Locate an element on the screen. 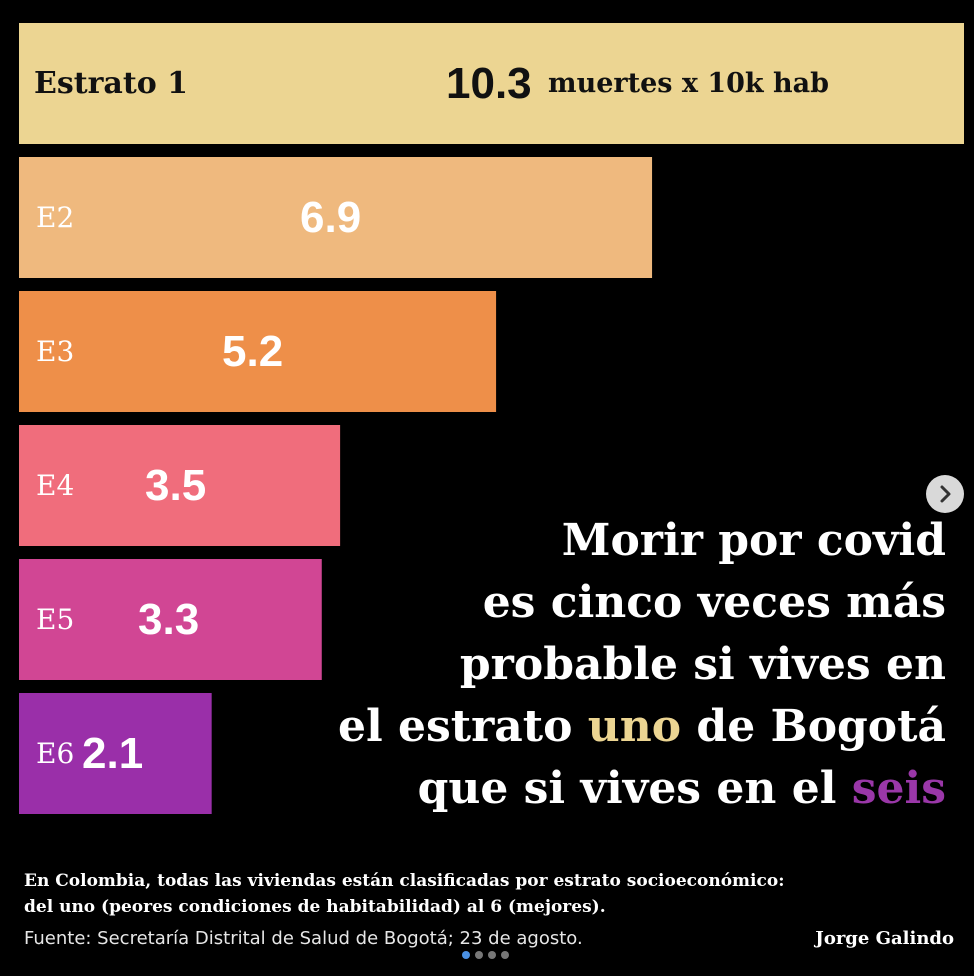 The image size is (974, 976). category-label-6: E6 is located at coordinates (55, 753).